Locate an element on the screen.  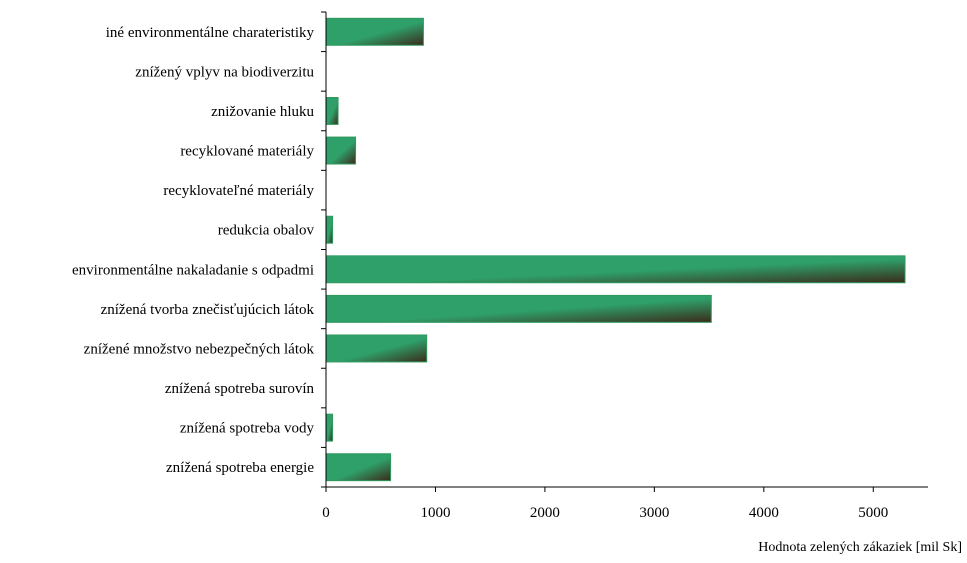
category-label-3: recyklované materiály is located at coordinates (247, 152).